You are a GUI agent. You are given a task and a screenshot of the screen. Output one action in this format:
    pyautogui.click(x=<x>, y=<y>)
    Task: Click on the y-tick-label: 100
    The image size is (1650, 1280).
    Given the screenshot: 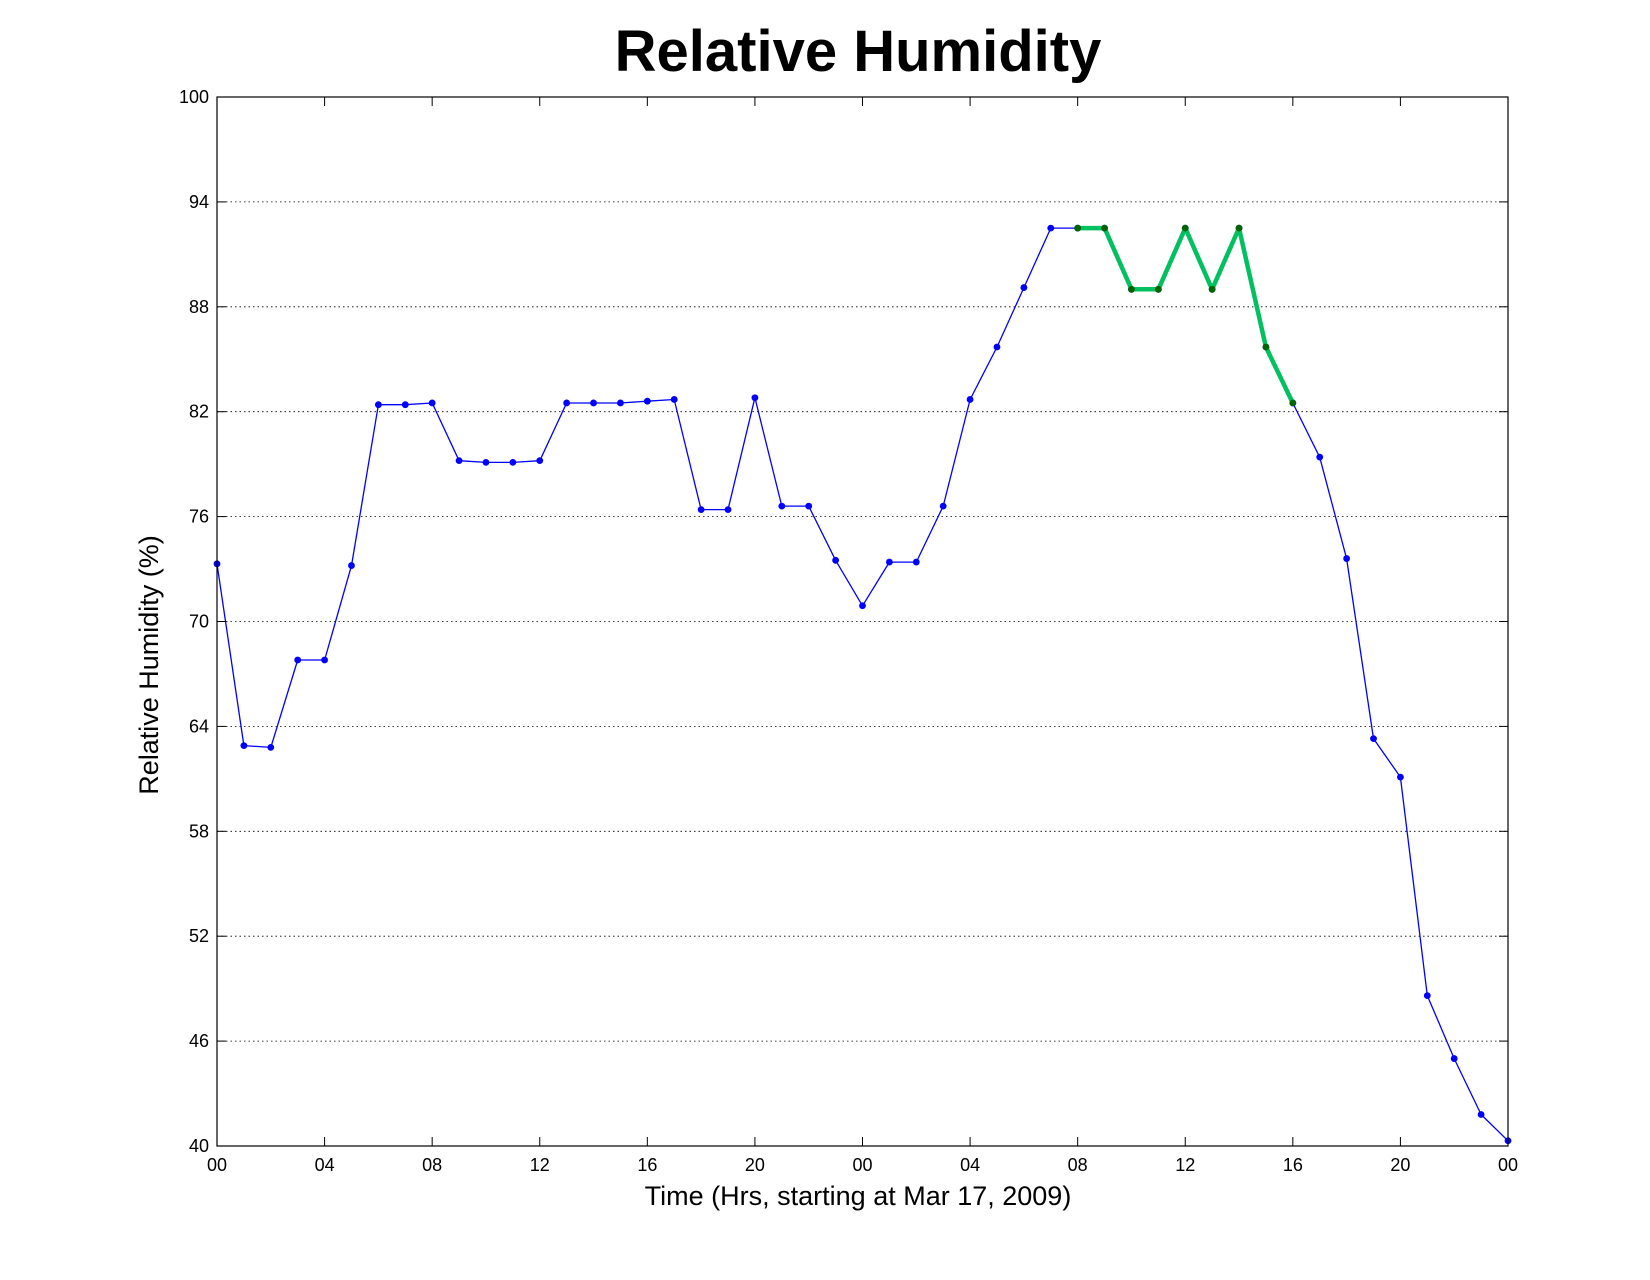 What is the action you would take?
    pyautogui.click(x=194, y=97)
    